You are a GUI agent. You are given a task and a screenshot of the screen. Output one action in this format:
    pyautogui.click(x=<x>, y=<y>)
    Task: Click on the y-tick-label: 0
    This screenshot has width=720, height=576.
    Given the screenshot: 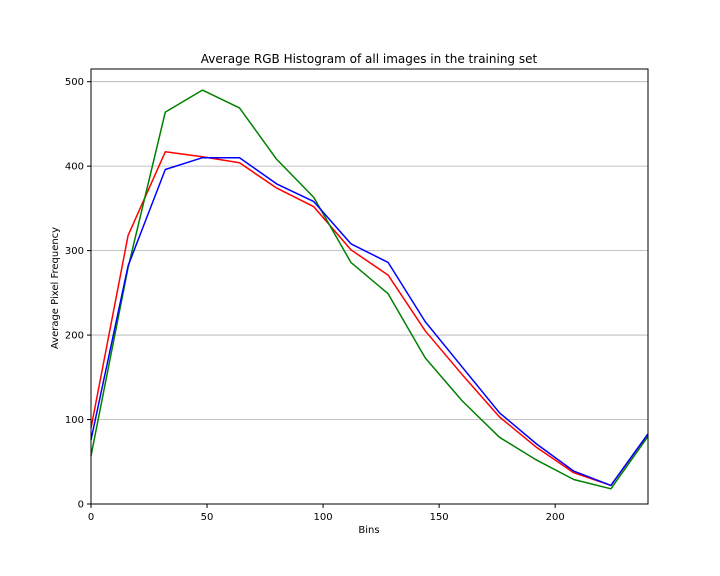 What is the action you would take?
    pyautogui.click(x=81, y=505)
    